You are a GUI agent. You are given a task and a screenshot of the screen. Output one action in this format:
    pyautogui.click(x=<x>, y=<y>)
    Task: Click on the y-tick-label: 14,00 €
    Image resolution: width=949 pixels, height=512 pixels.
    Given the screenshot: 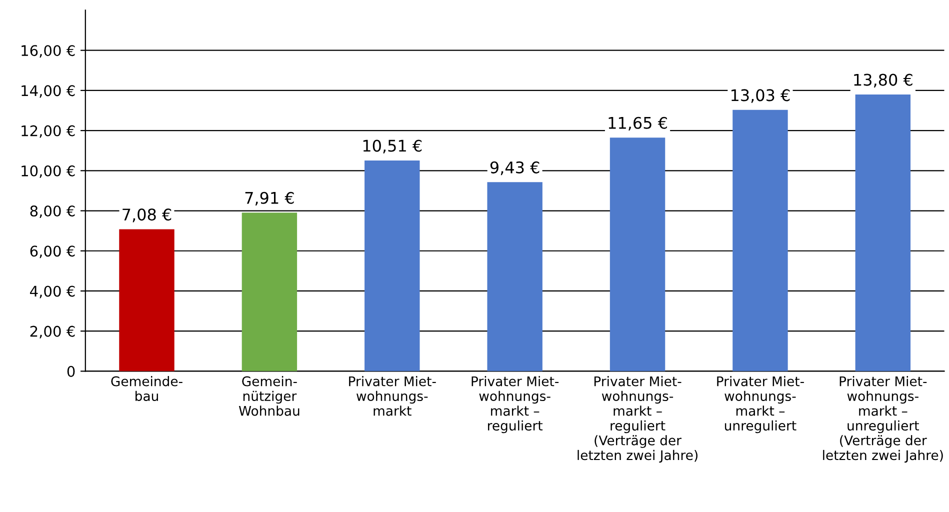 What is the action you would take?
    pyautogui.click(x=48, y=91)
    